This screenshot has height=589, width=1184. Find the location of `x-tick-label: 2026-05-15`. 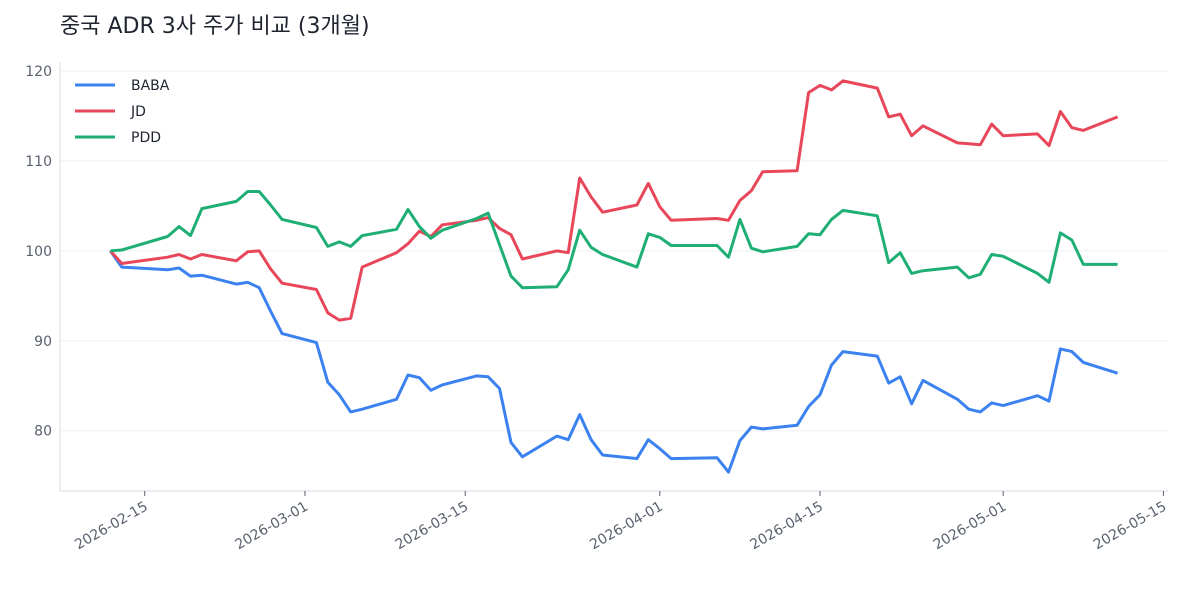

x-tick-label: 2026-05-15 is located at coordinates (1130, 526).